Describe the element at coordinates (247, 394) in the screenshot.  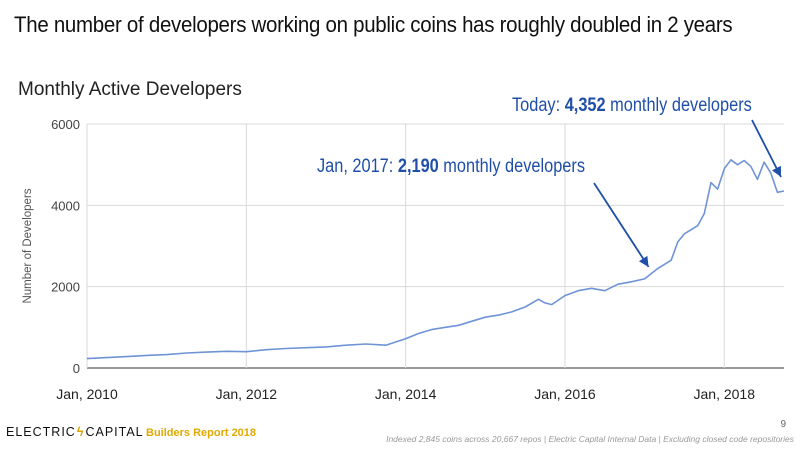
I see `x-tick-label: Jan, 2012` at that location.